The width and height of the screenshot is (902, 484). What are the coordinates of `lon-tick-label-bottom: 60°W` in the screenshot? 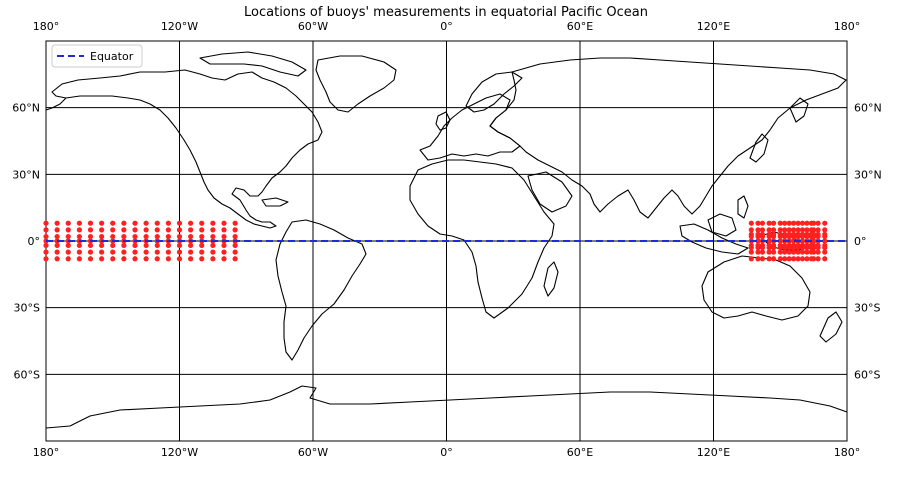 It's located at (313, 452).